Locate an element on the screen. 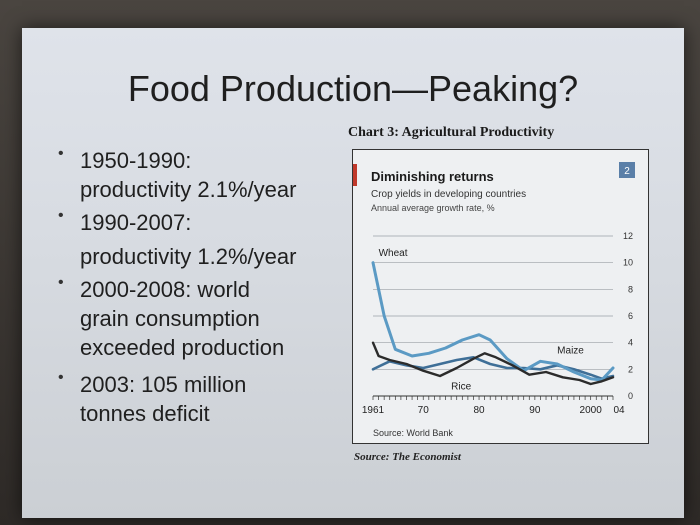 This screenshot has width=700, height=525. x-tick-label: 70 is located at coordinates (424, 410).